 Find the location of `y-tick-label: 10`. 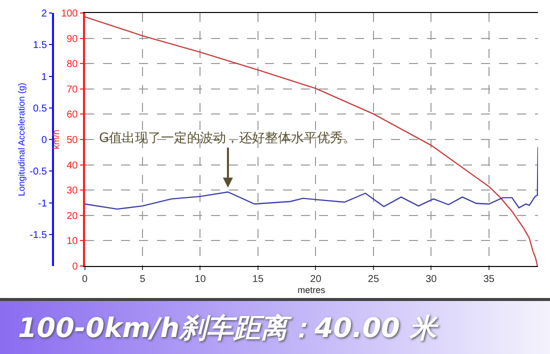

y-tick-label: 10 is located at coordinates (72, 242).